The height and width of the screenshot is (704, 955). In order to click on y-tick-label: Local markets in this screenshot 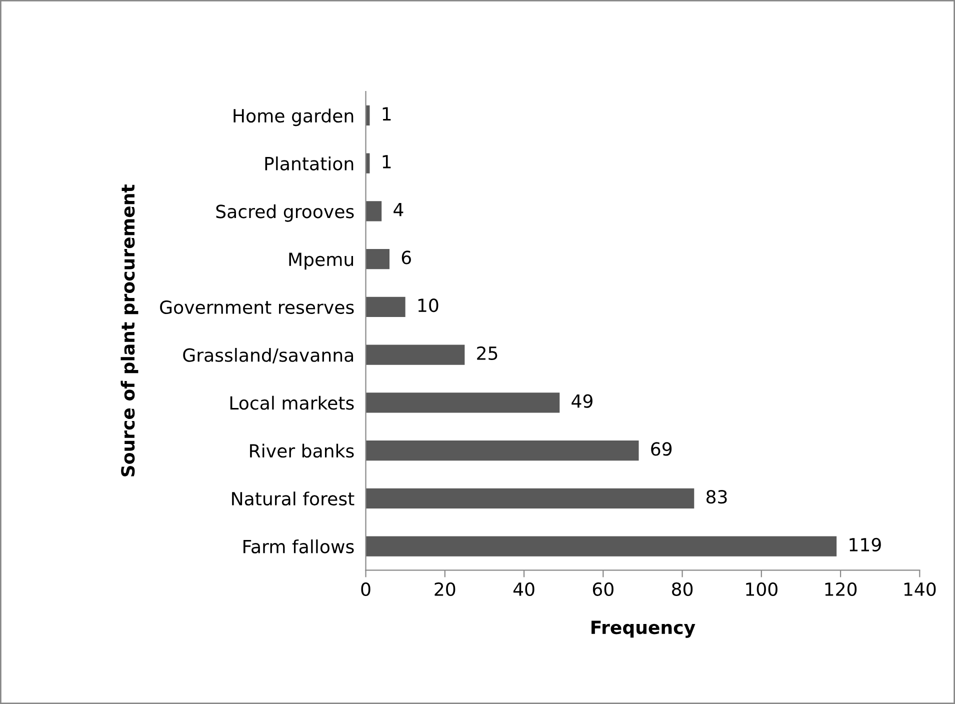, I will do `click(292, 403)`.